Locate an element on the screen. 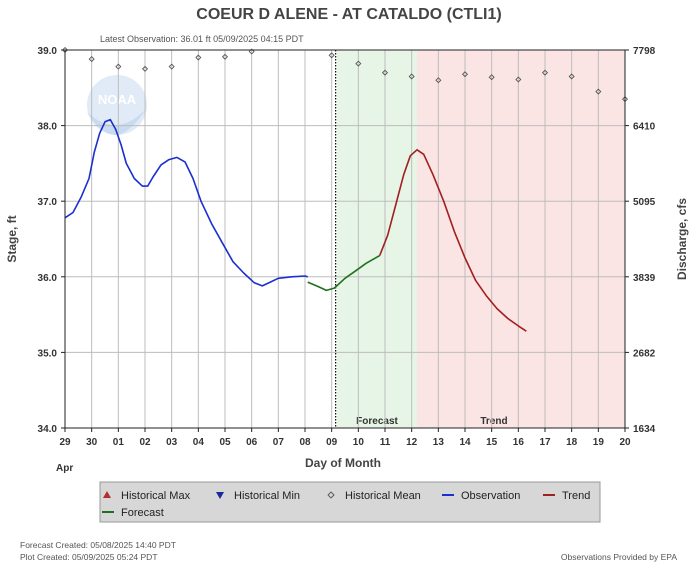 The width and height of the screenshot is (700, 570). y2-tick-label: 5095 is located at coordinates (644, 202).